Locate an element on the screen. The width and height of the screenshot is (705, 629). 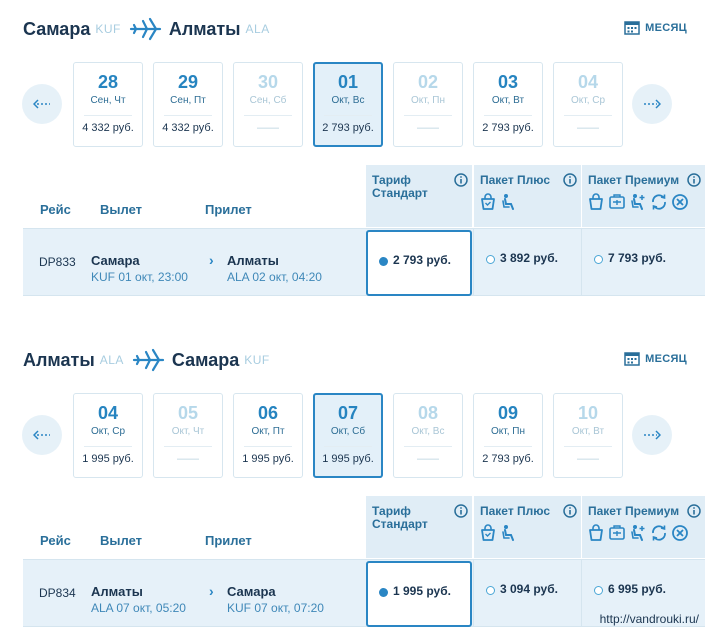
departure-time: ALA 07 окт, 05:20 is located at coordinates (138, 608).